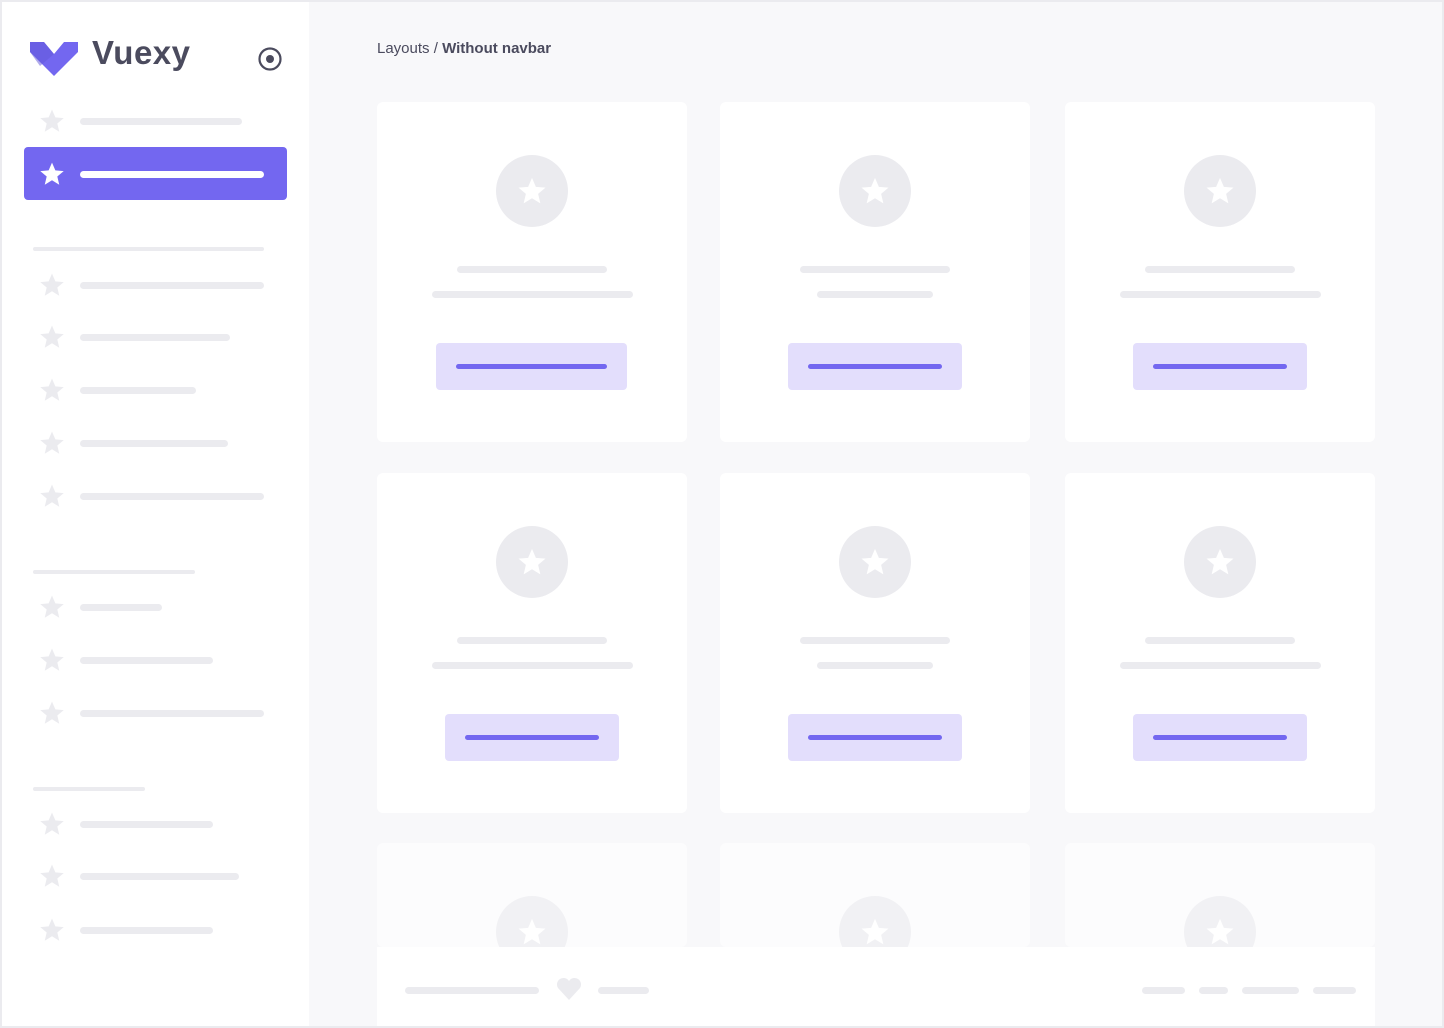 The image size is (1444, 1028). I want to click on brand-name: Vuexy, so click(141, 52).